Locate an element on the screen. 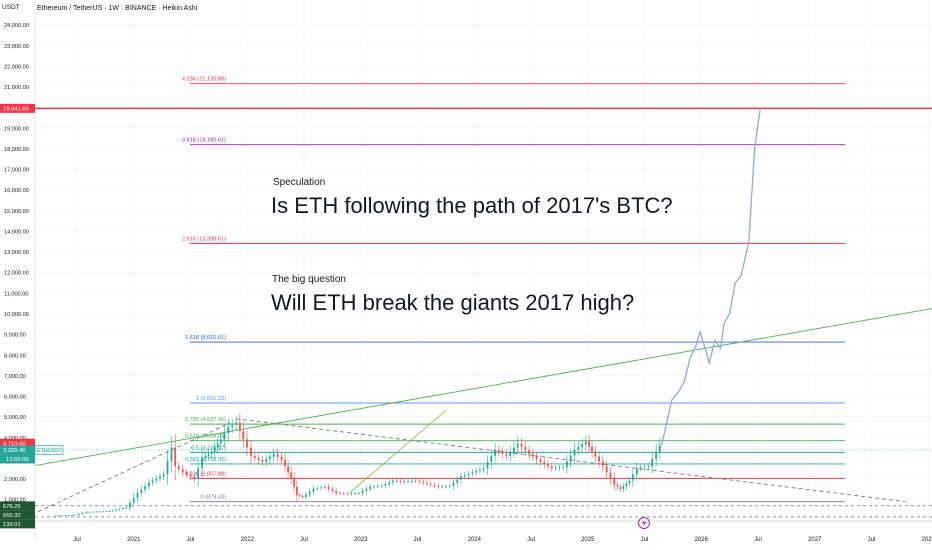  x-tick-label: 2028 is located at coordinates (927, 540).